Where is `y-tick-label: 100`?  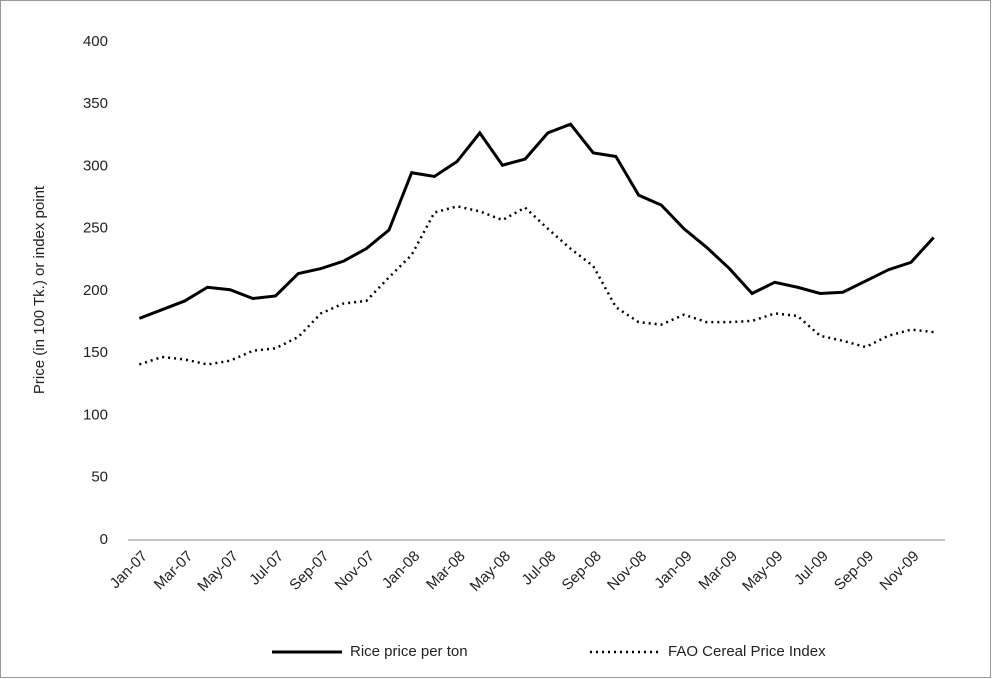
y-tick-label: 100 is located at coordinates (95, 414).